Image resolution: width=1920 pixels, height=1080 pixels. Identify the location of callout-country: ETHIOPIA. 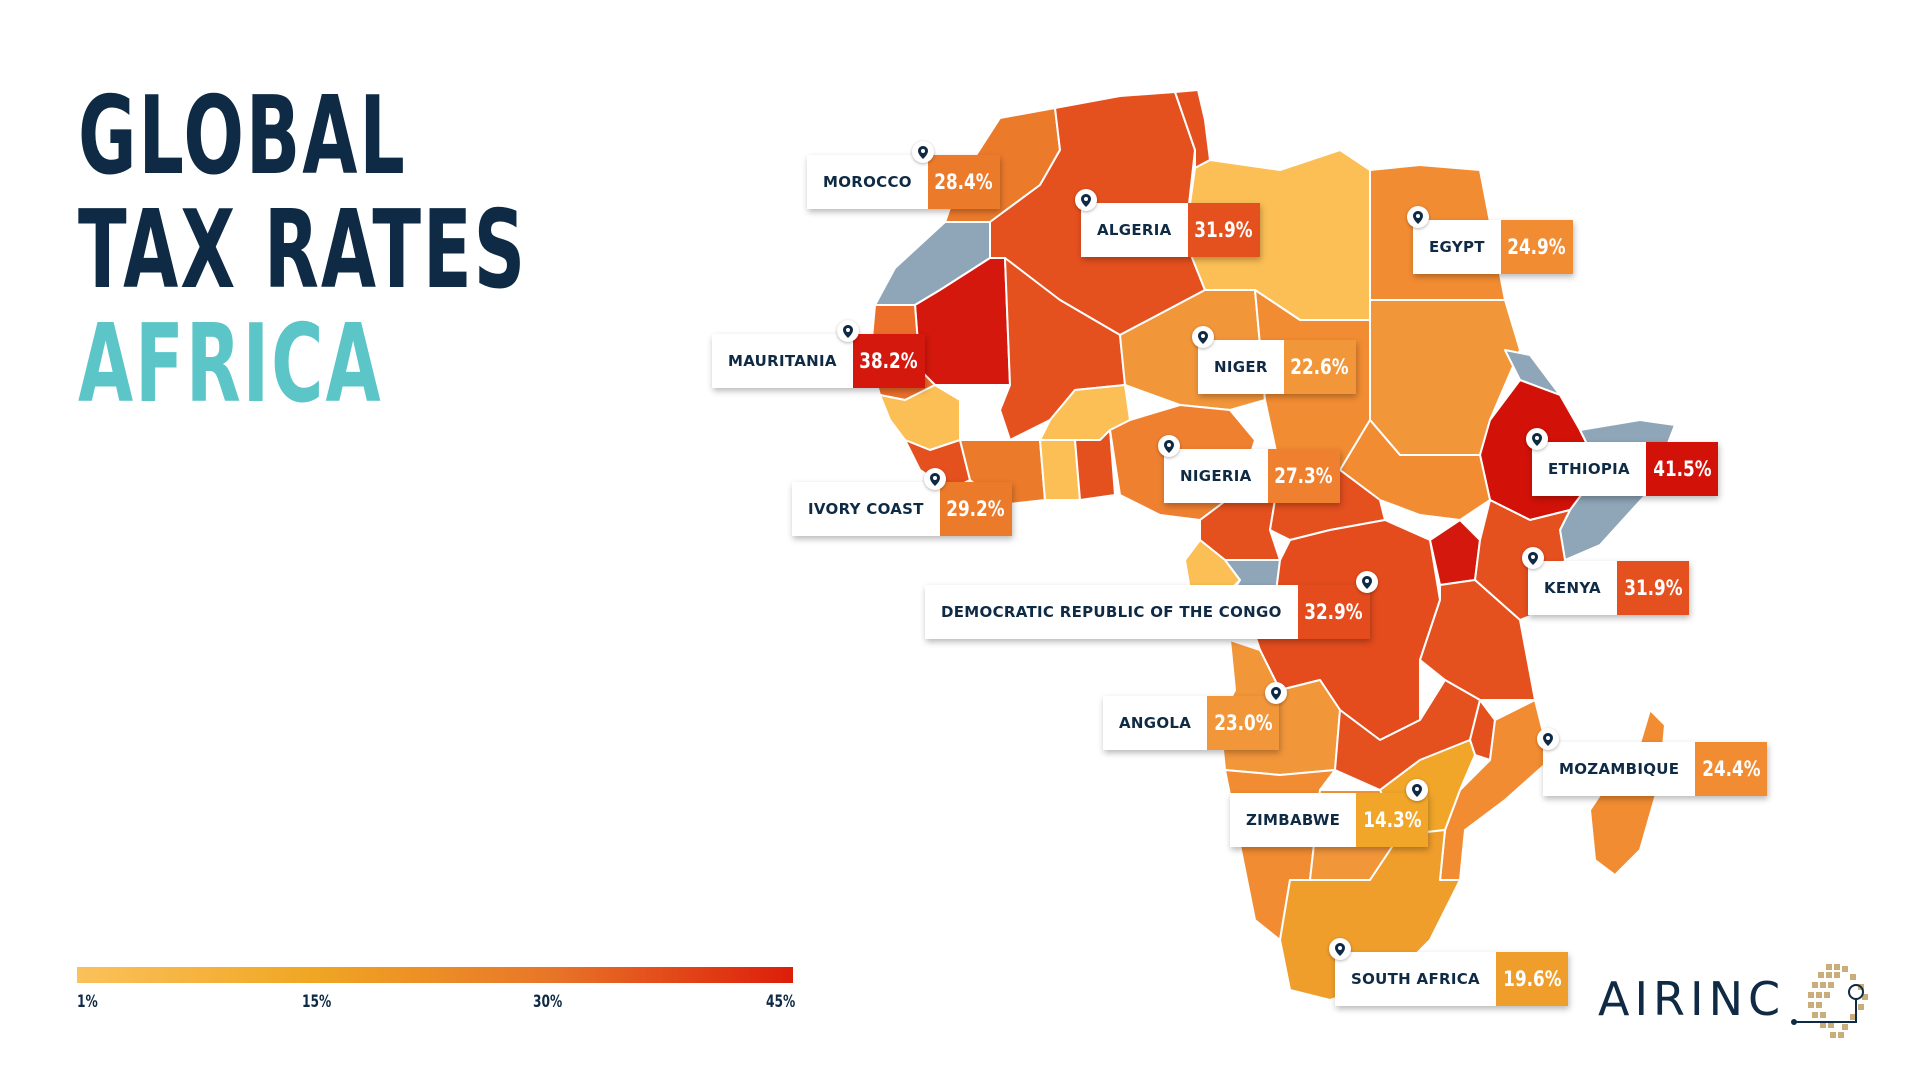
(1589, 469).